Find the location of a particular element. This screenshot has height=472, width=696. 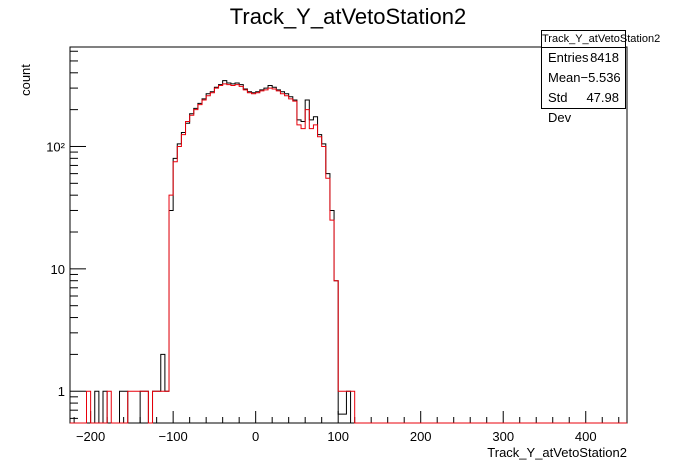

stats-row-stddev: Std Dev 47.98 is located at coordinates (583, 106).